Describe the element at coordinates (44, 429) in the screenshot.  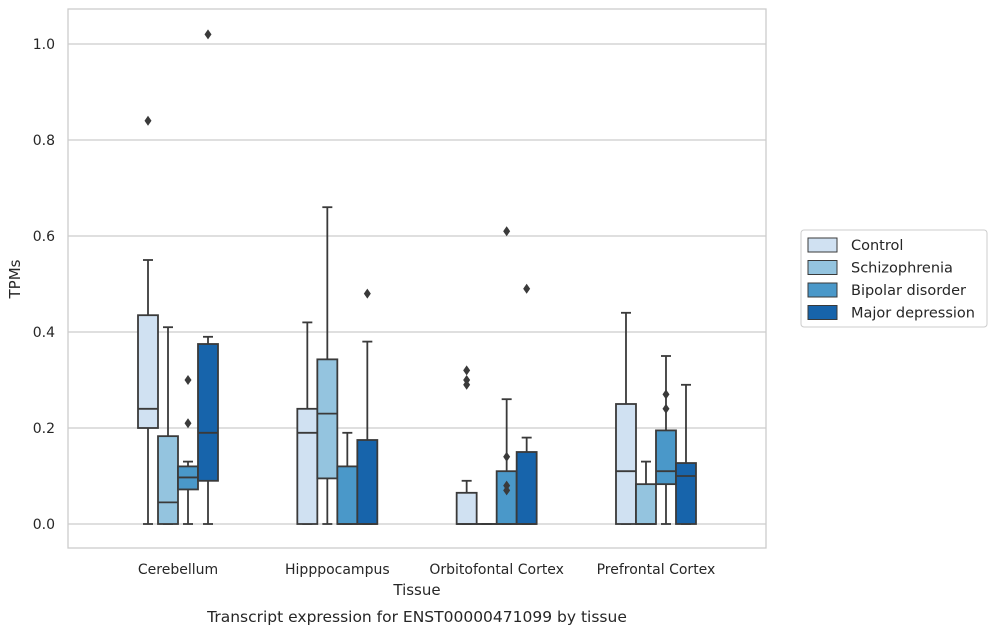
I see `y-tick-label: 0.2` at that location.